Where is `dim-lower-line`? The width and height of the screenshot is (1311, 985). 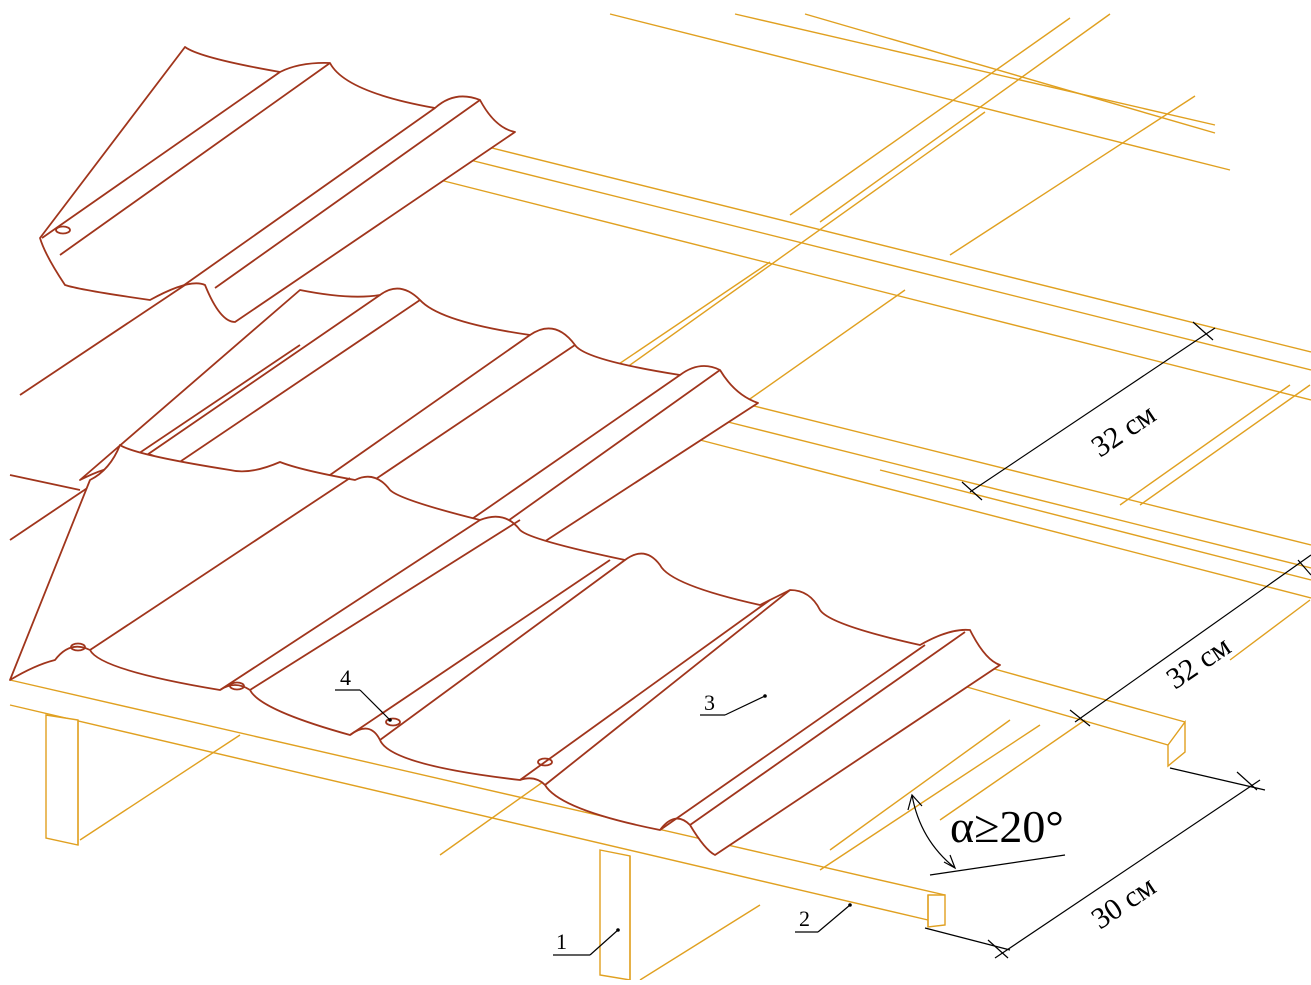 dim-lower-line is located at coordinates (1127, 869).